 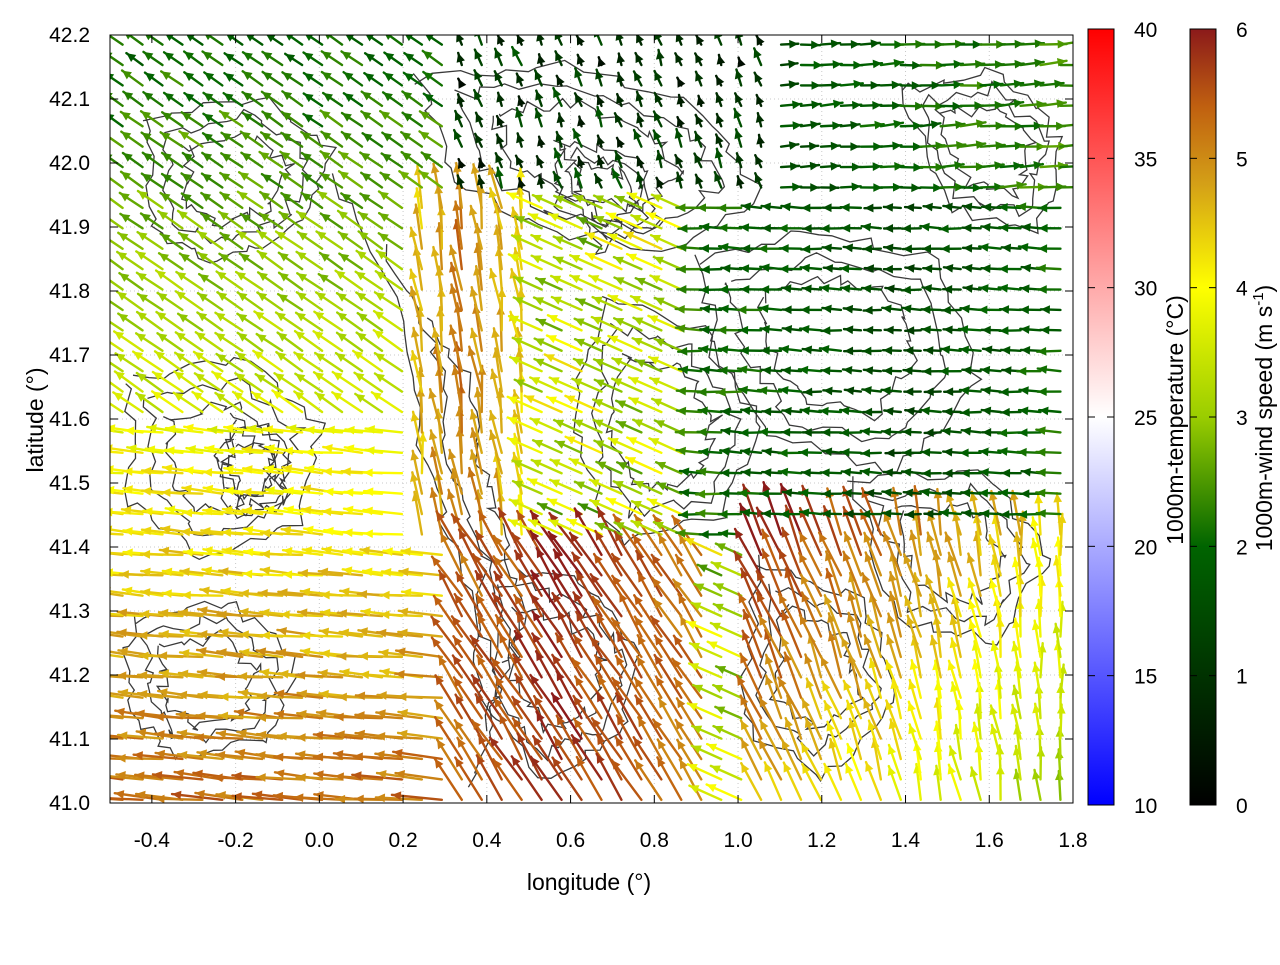 I want to click on x-tick-label: 1.8, so click(x=1072, y=840).